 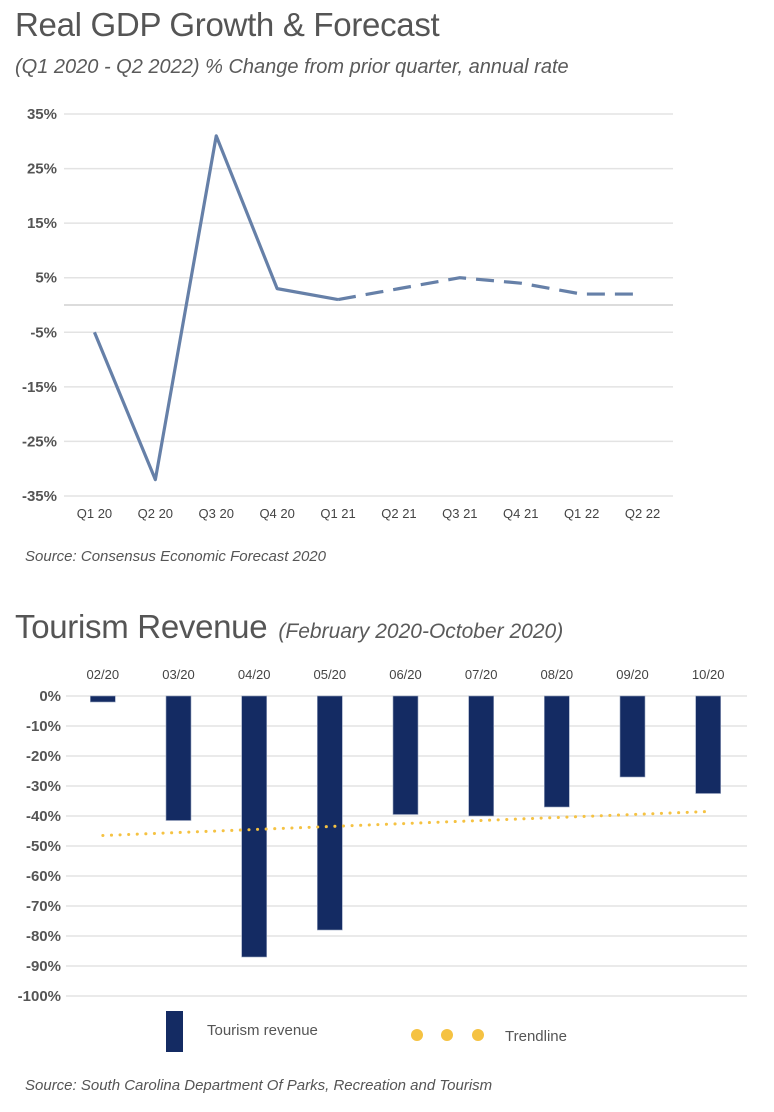 I want to click on y-tick-label: 35%, so click(x=42, y=114).